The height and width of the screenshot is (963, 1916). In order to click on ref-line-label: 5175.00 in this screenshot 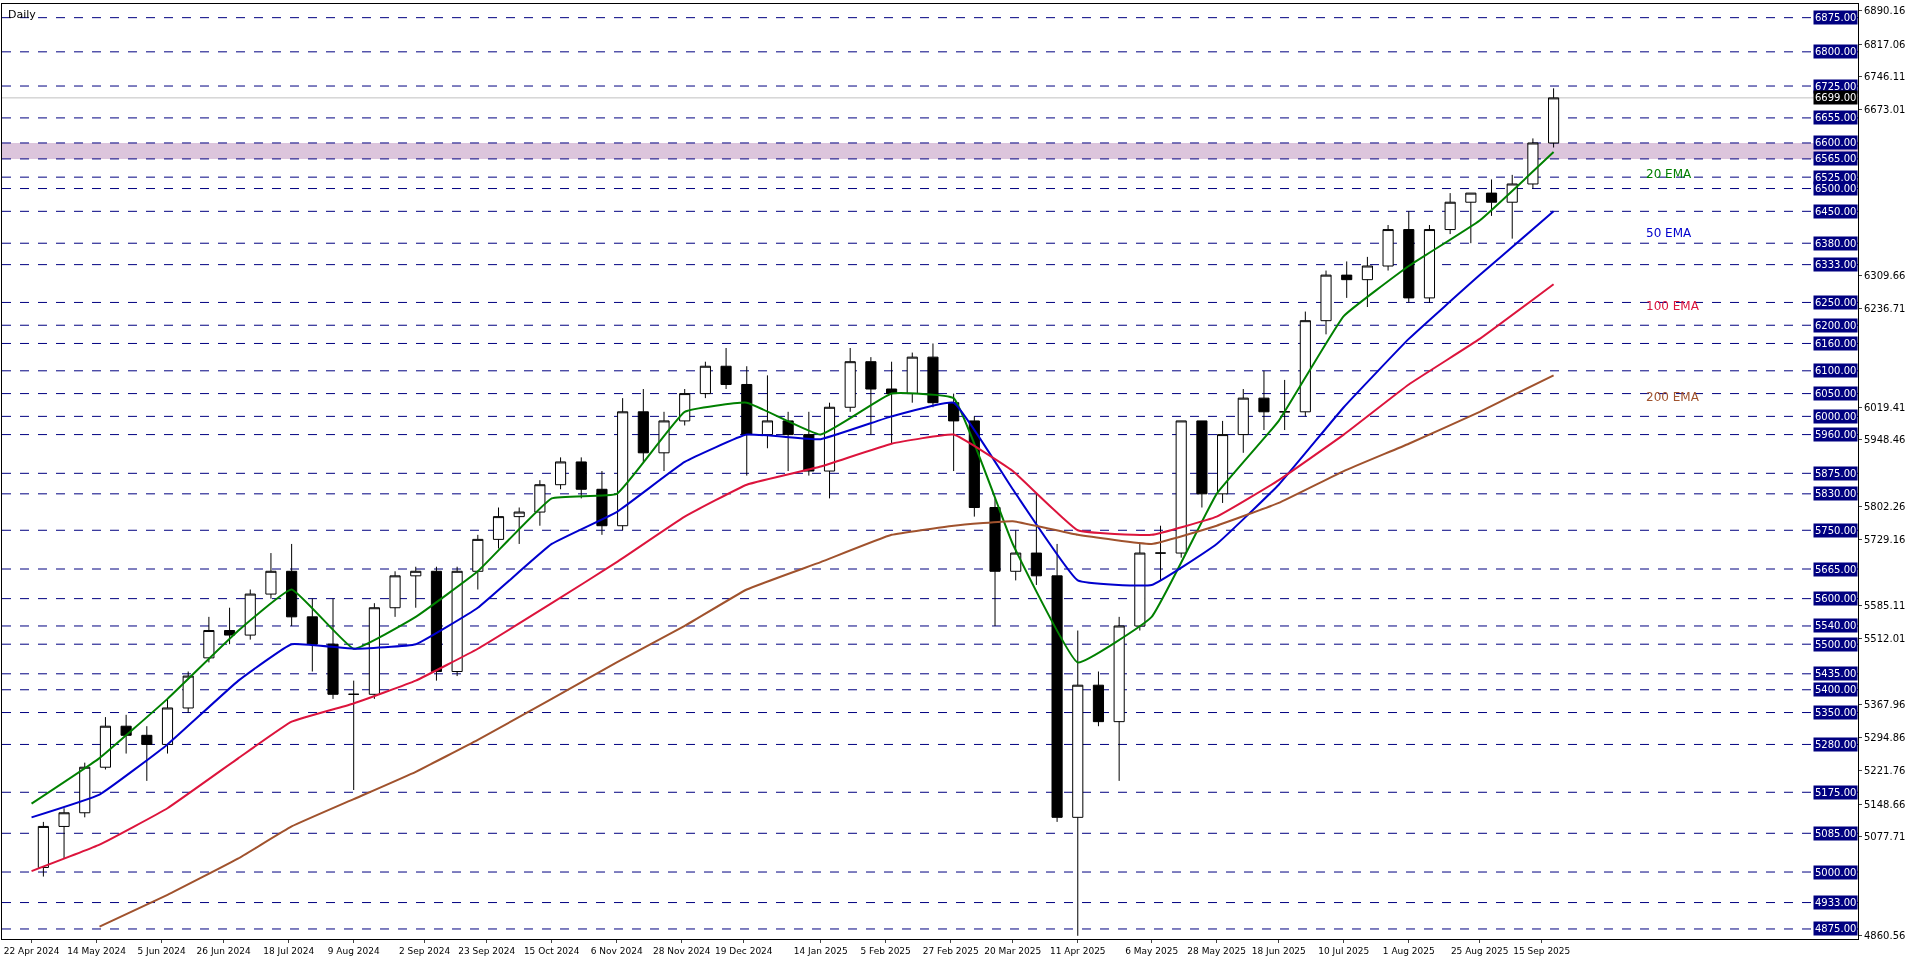, I will do `click(1836, 792)`.